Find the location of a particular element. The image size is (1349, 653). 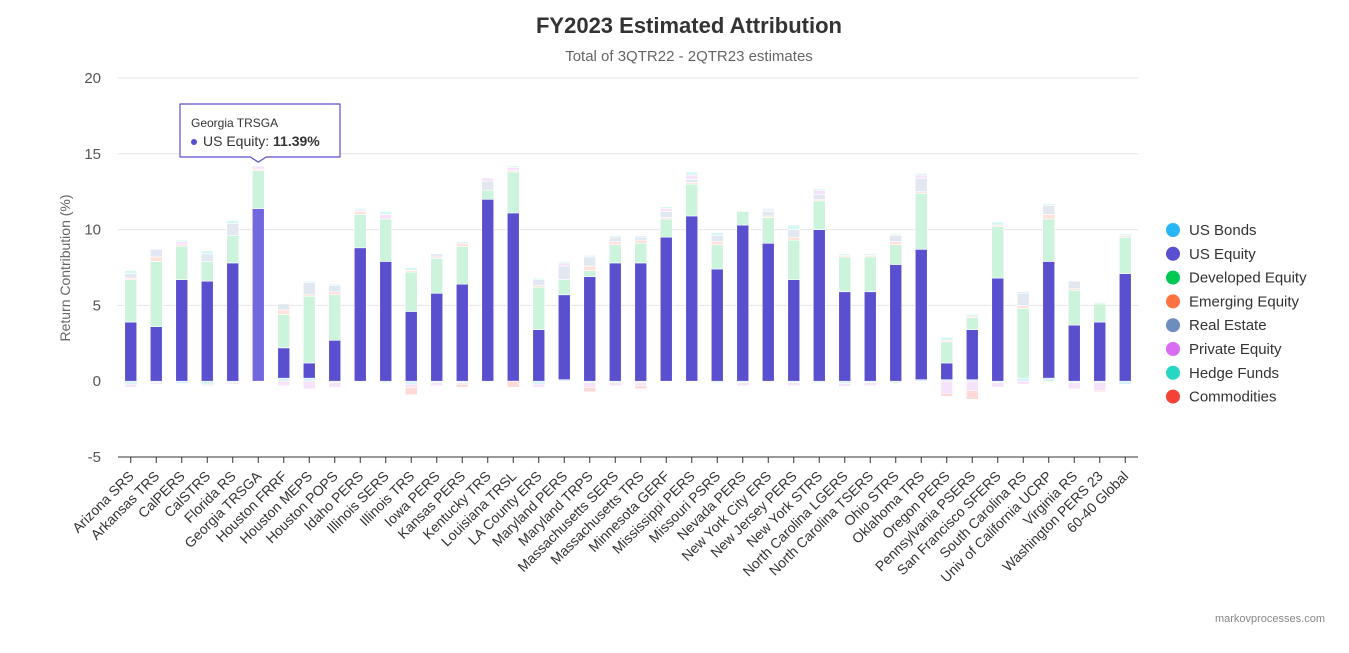

legend-item: Private Equity is located at coordinates (1224, 349).